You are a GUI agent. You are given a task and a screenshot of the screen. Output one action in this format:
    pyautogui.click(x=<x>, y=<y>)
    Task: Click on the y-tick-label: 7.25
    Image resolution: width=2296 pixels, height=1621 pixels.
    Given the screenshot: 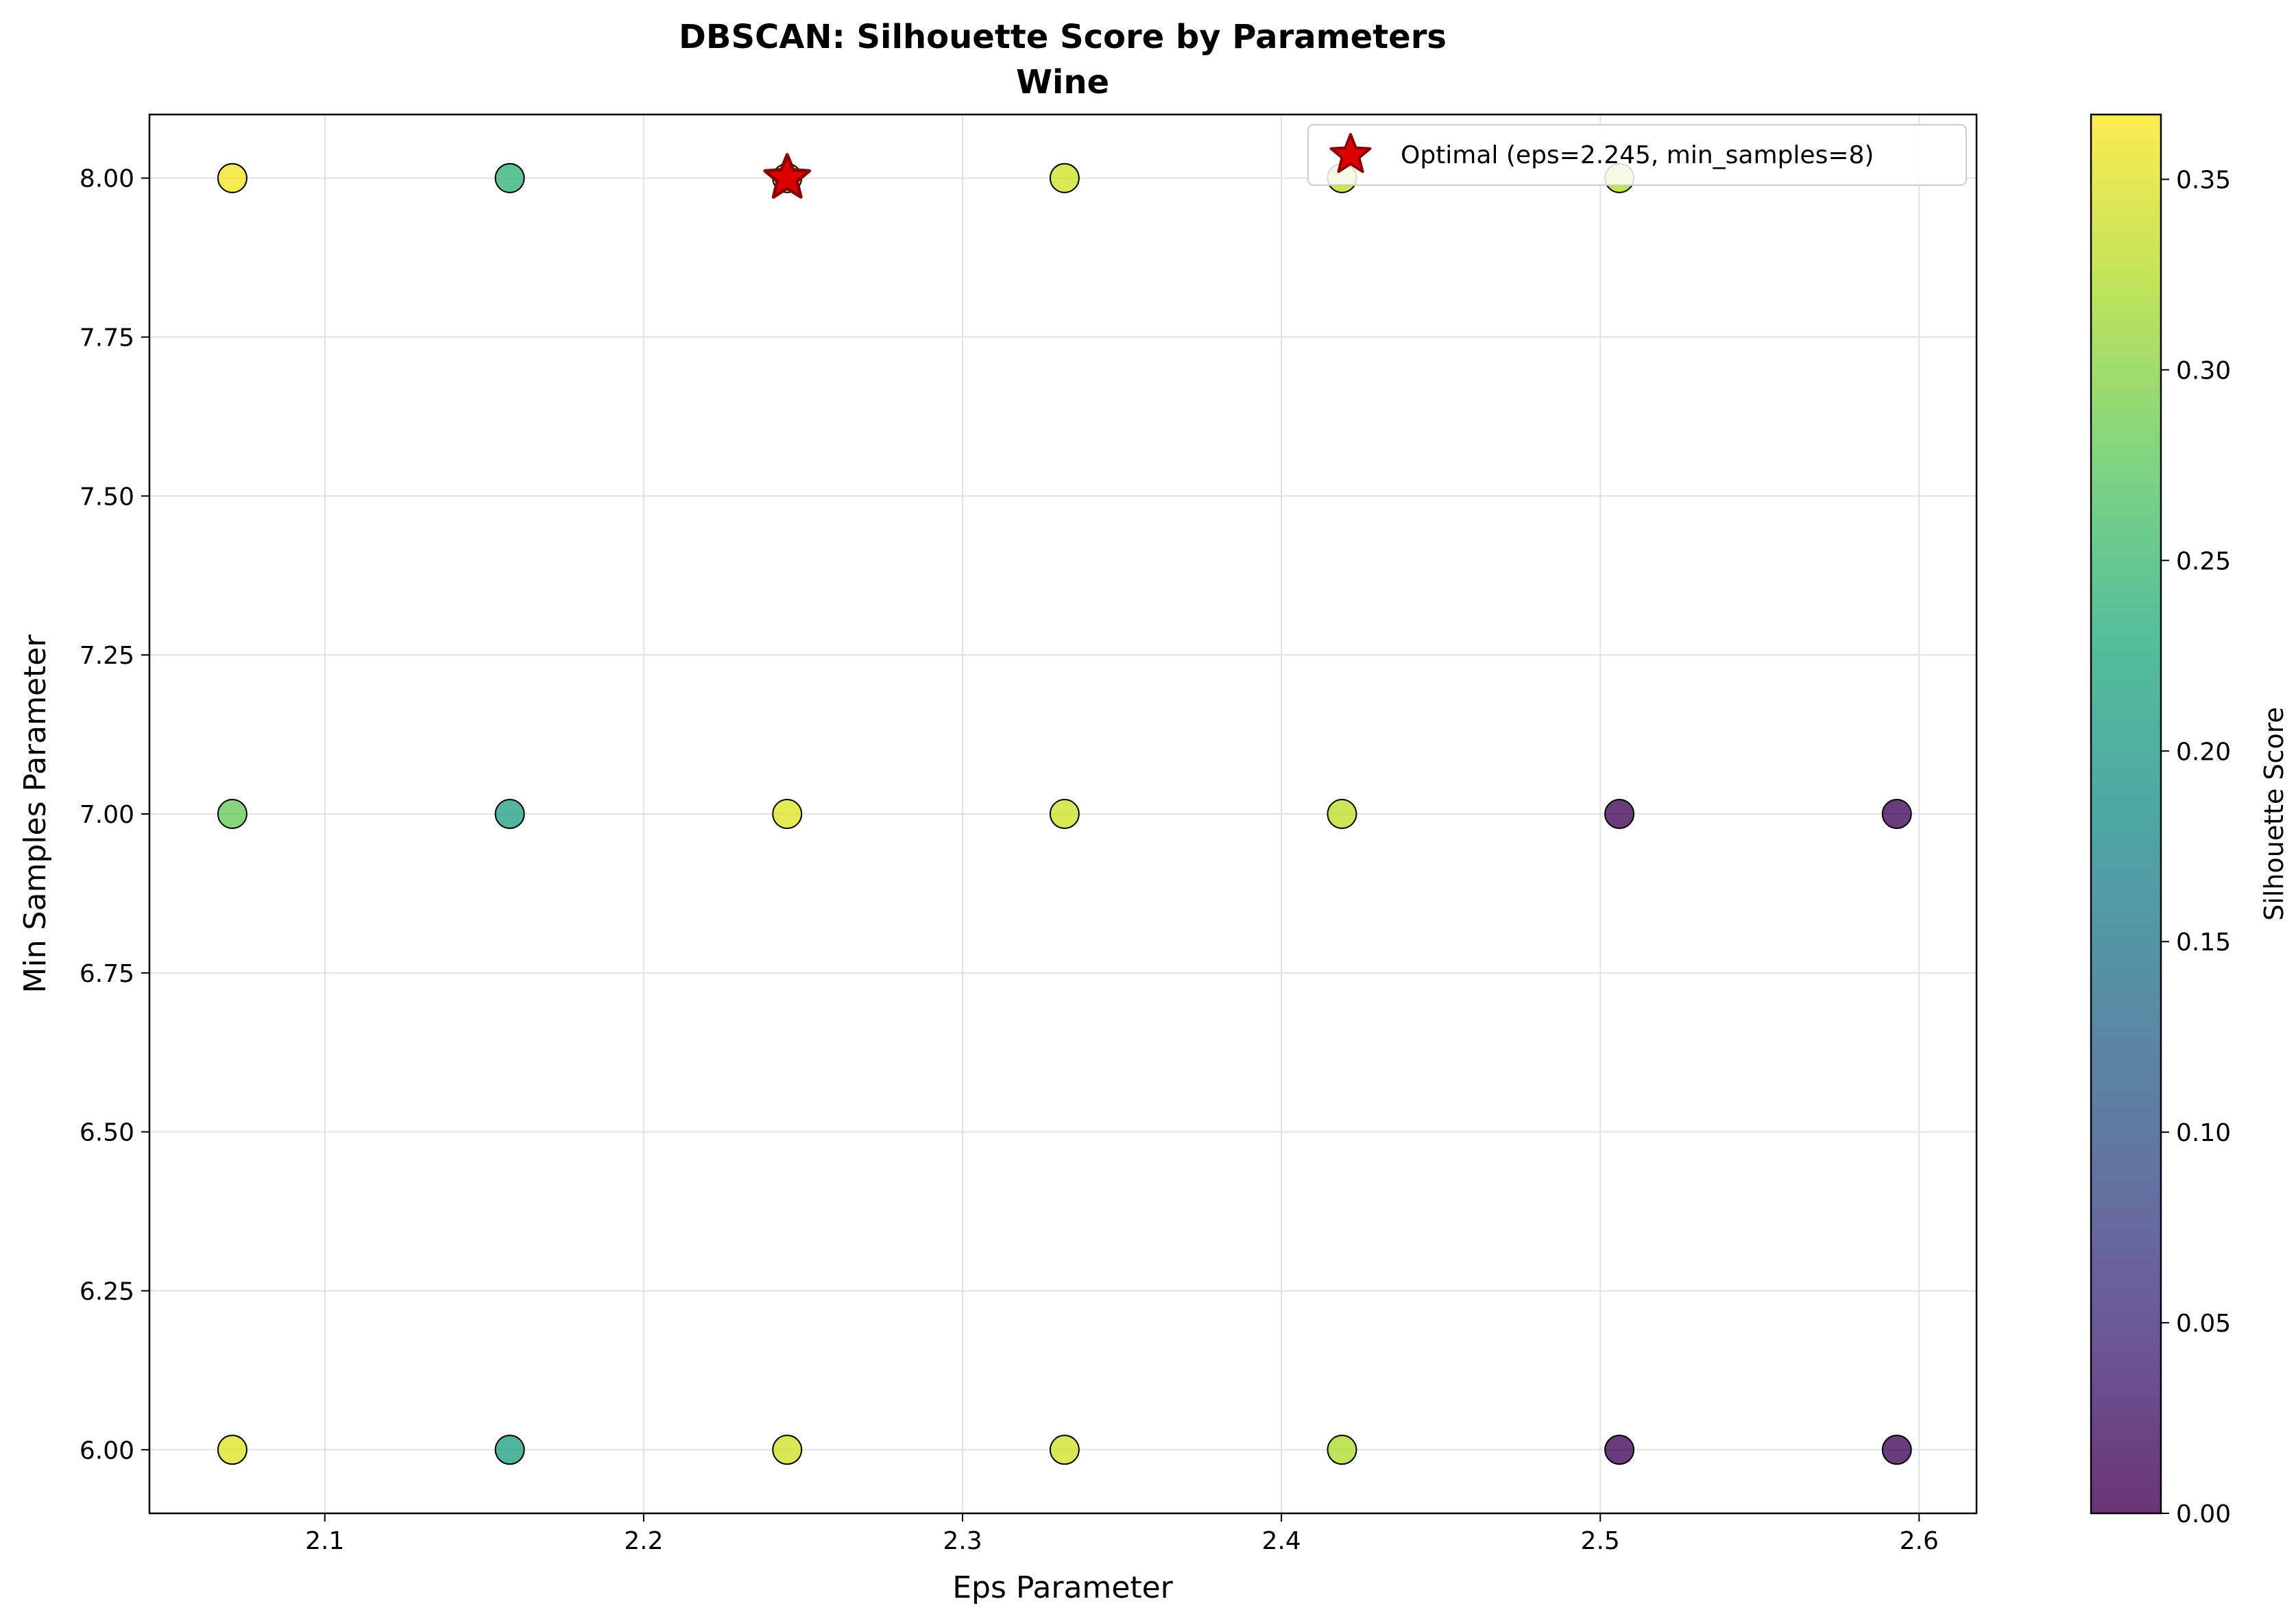 What is the action you would take?
    pyautogui.click(x=107, y=656)
    